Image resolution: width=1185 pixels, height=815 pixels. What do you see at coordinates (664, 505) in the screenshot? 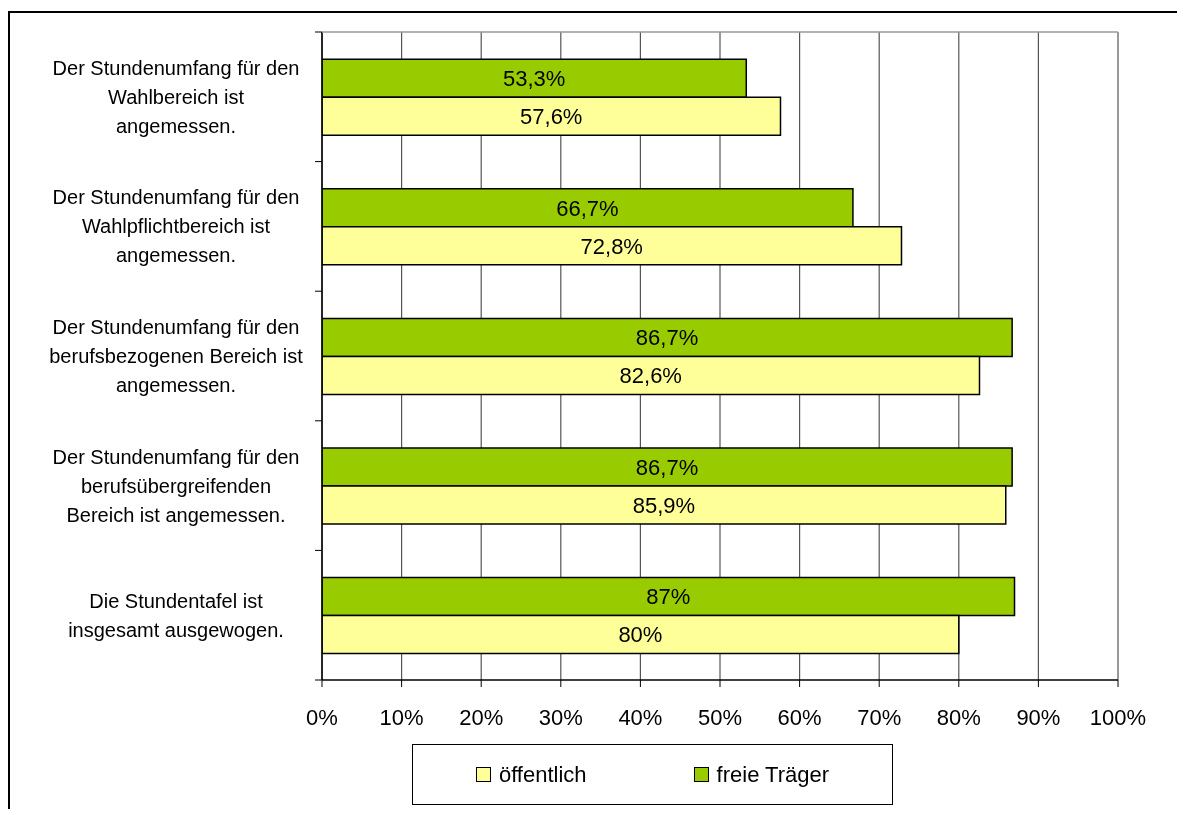
I see `data-label: 85,9%` at bounding box center [664, 505].